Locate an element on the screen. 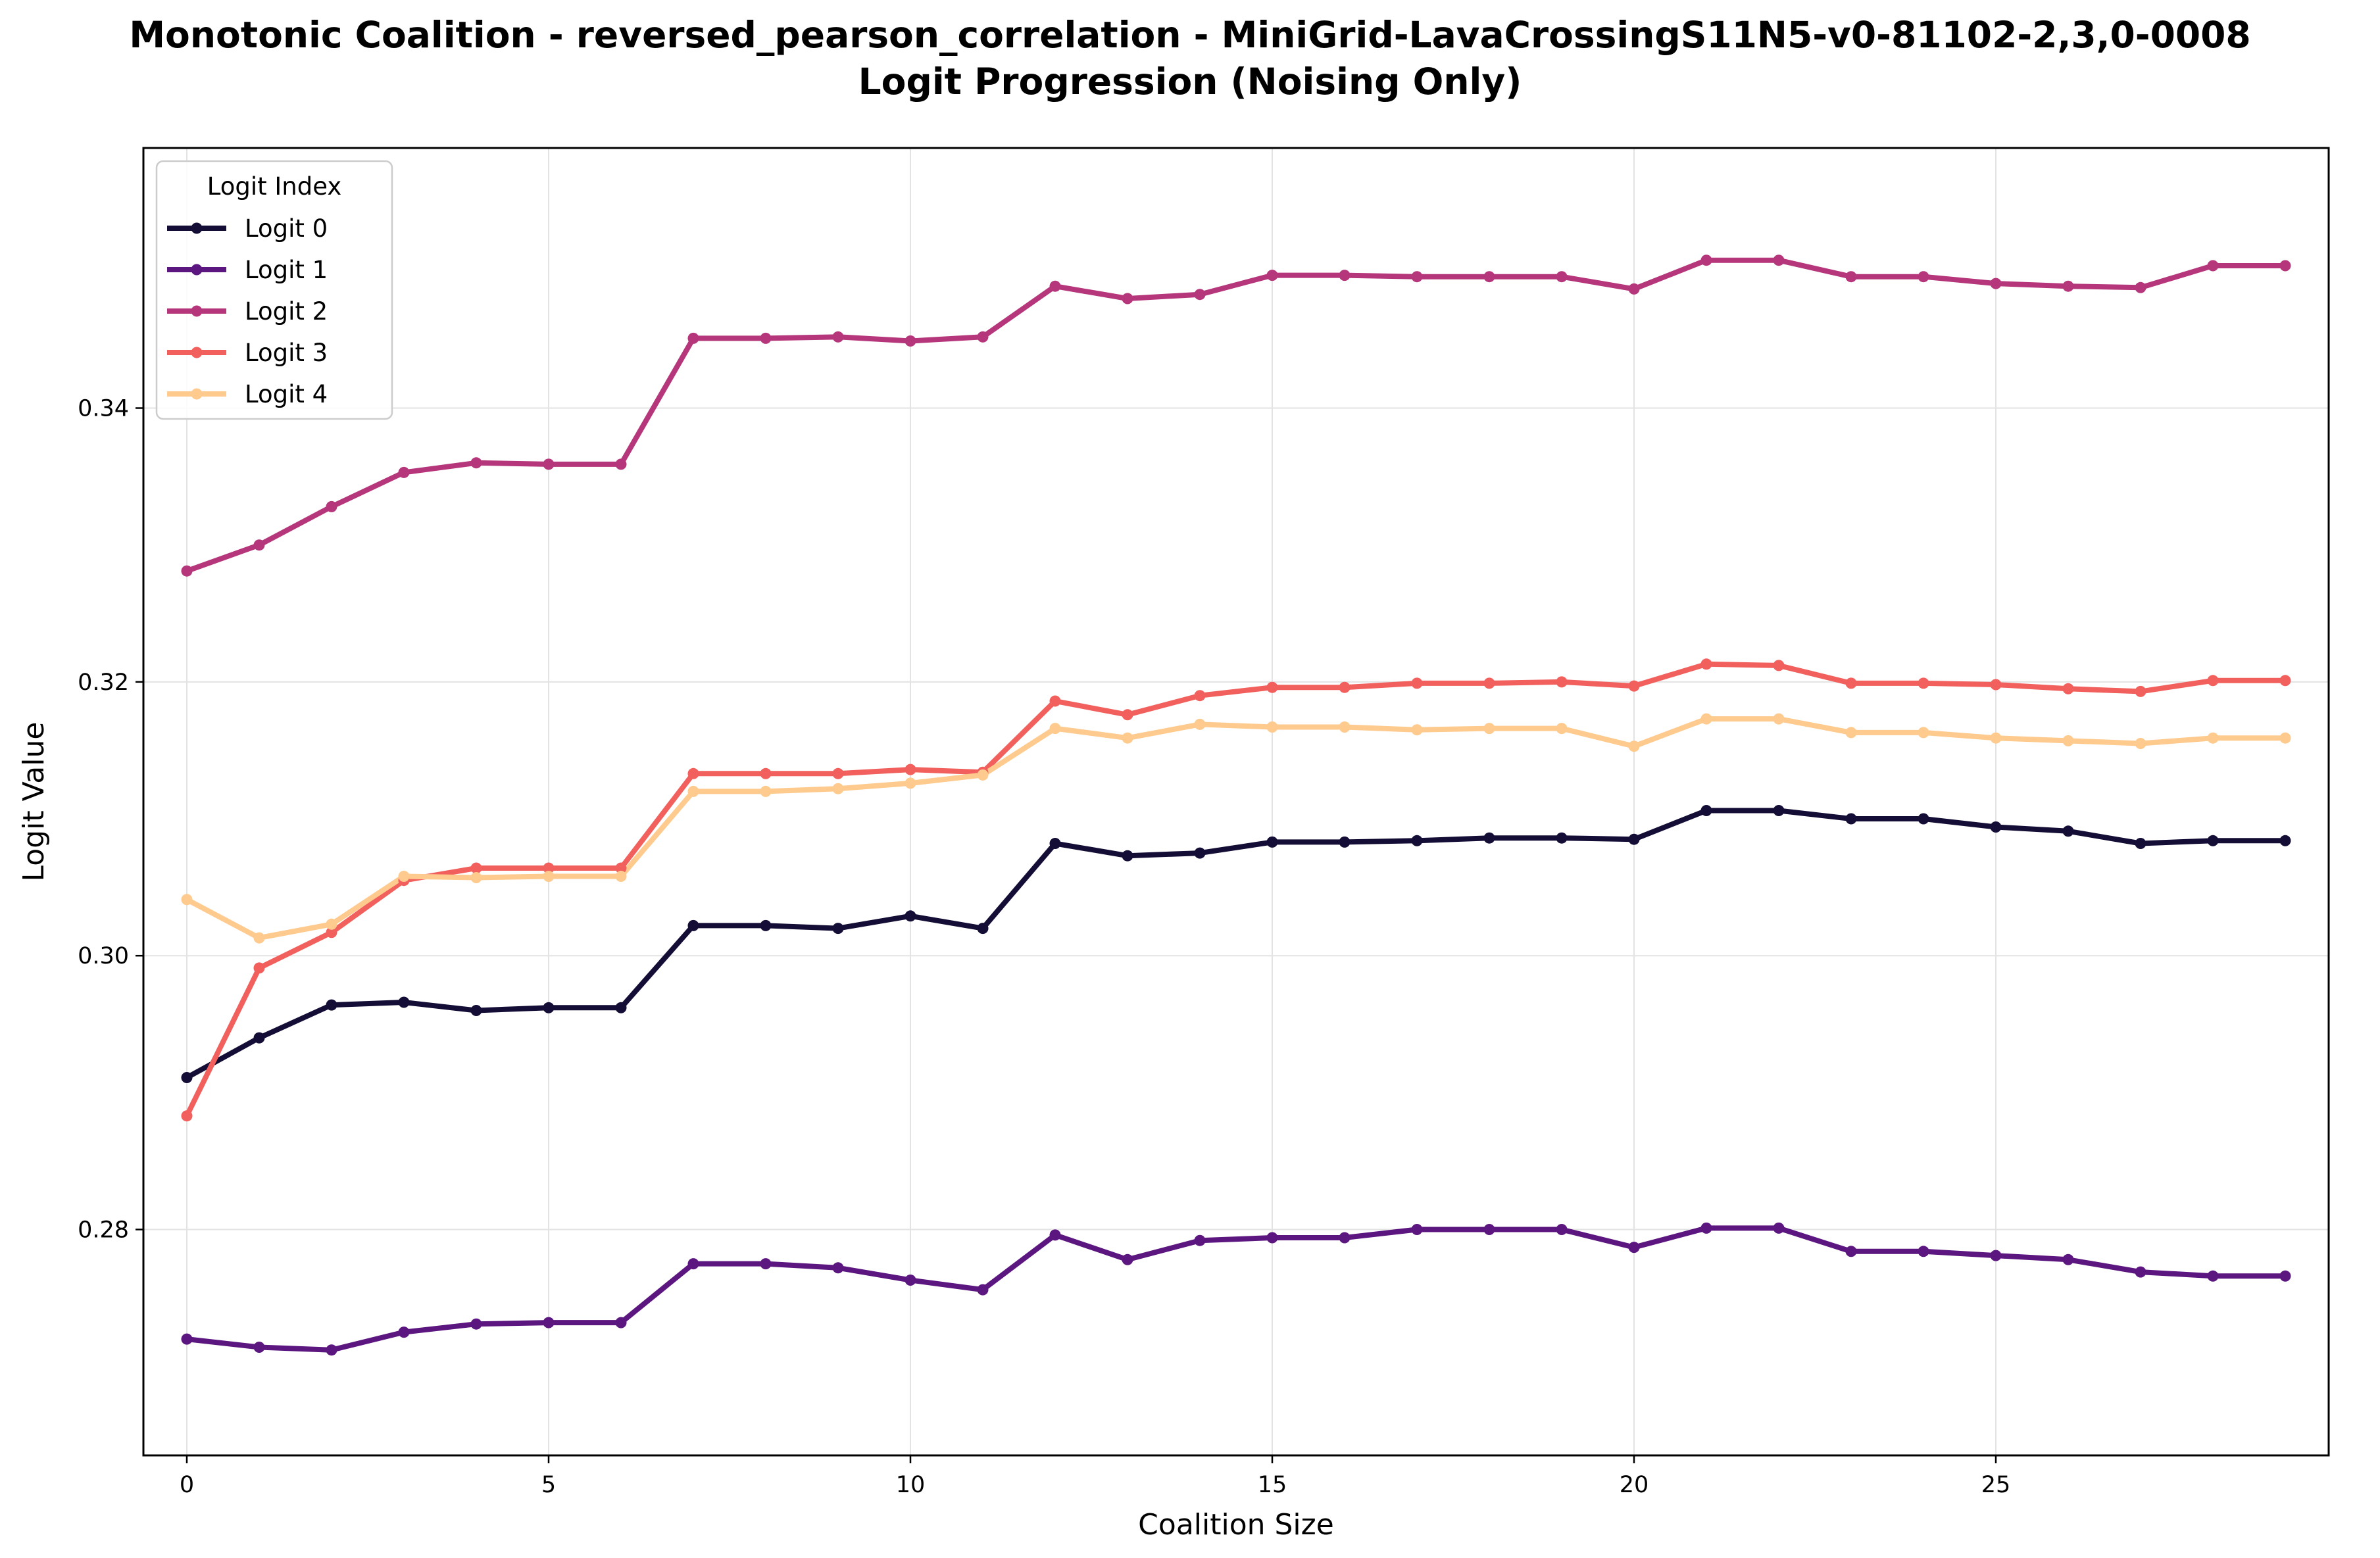 This screenshot has height=1558, width=2380. x-axis-label: Coalition Size is located at coordinates (1236, 1525).